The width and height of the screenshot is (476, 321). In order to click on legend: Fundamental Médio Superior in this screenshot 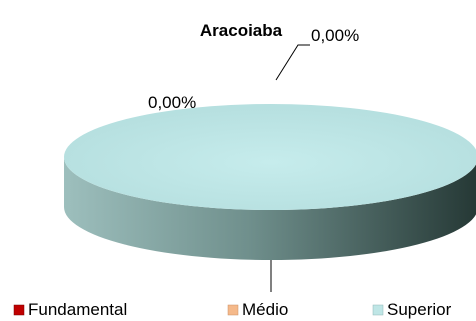, I will do `click(232, 309)`.